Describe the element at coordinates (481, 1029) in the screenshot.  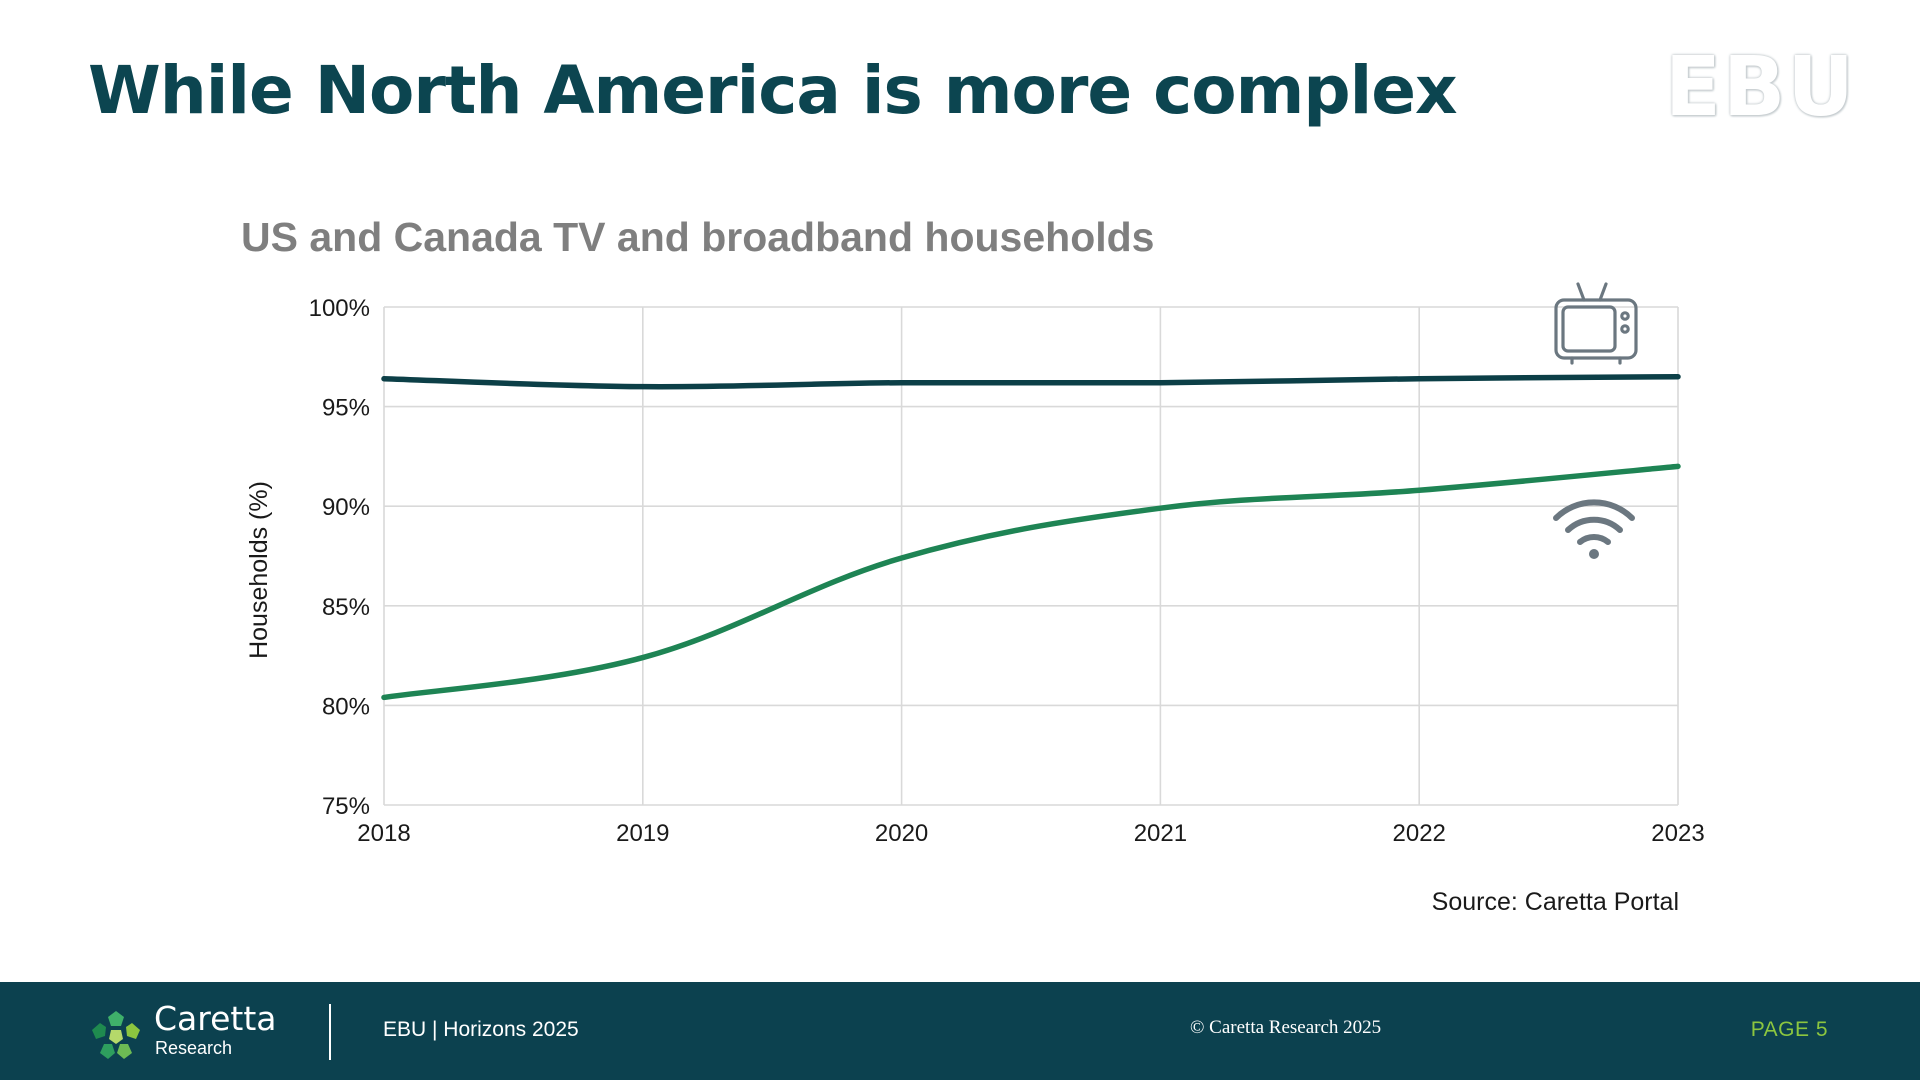
I see `footer-event-label: EBU | Horizons 2025` at that location.